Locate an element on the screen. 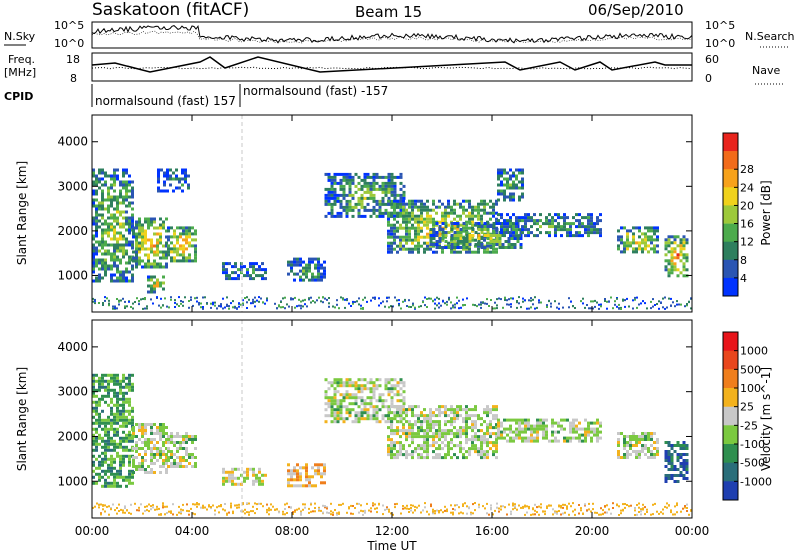  power-colorbar-label: Power [dB] is located at coordinates (766, 212).